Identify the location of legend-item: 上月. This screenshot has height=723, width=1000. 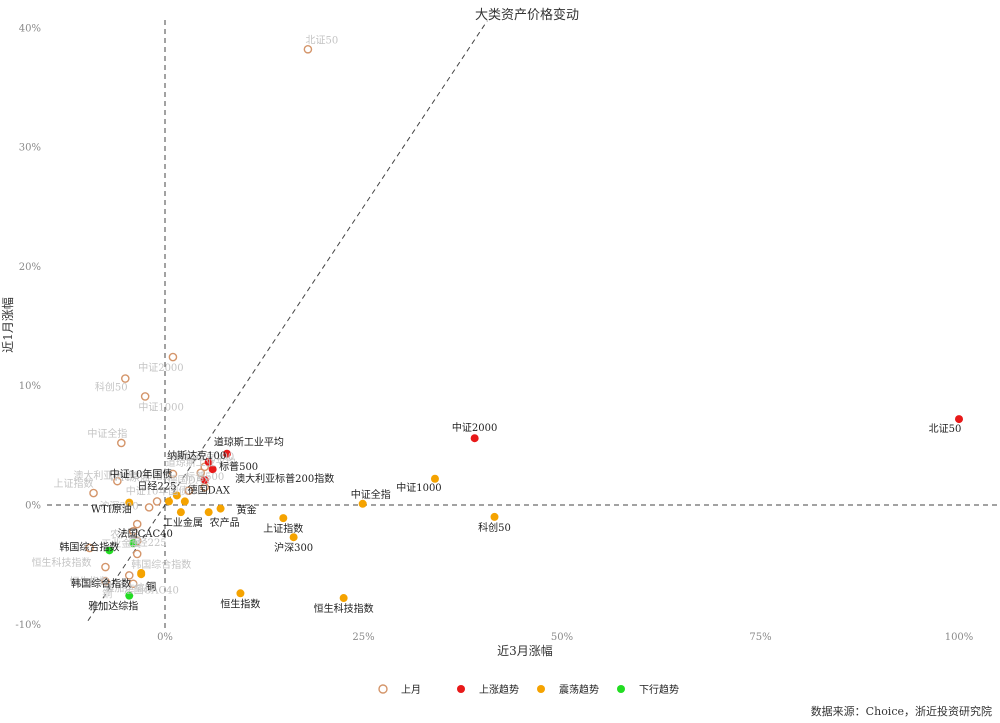
(399, 690).